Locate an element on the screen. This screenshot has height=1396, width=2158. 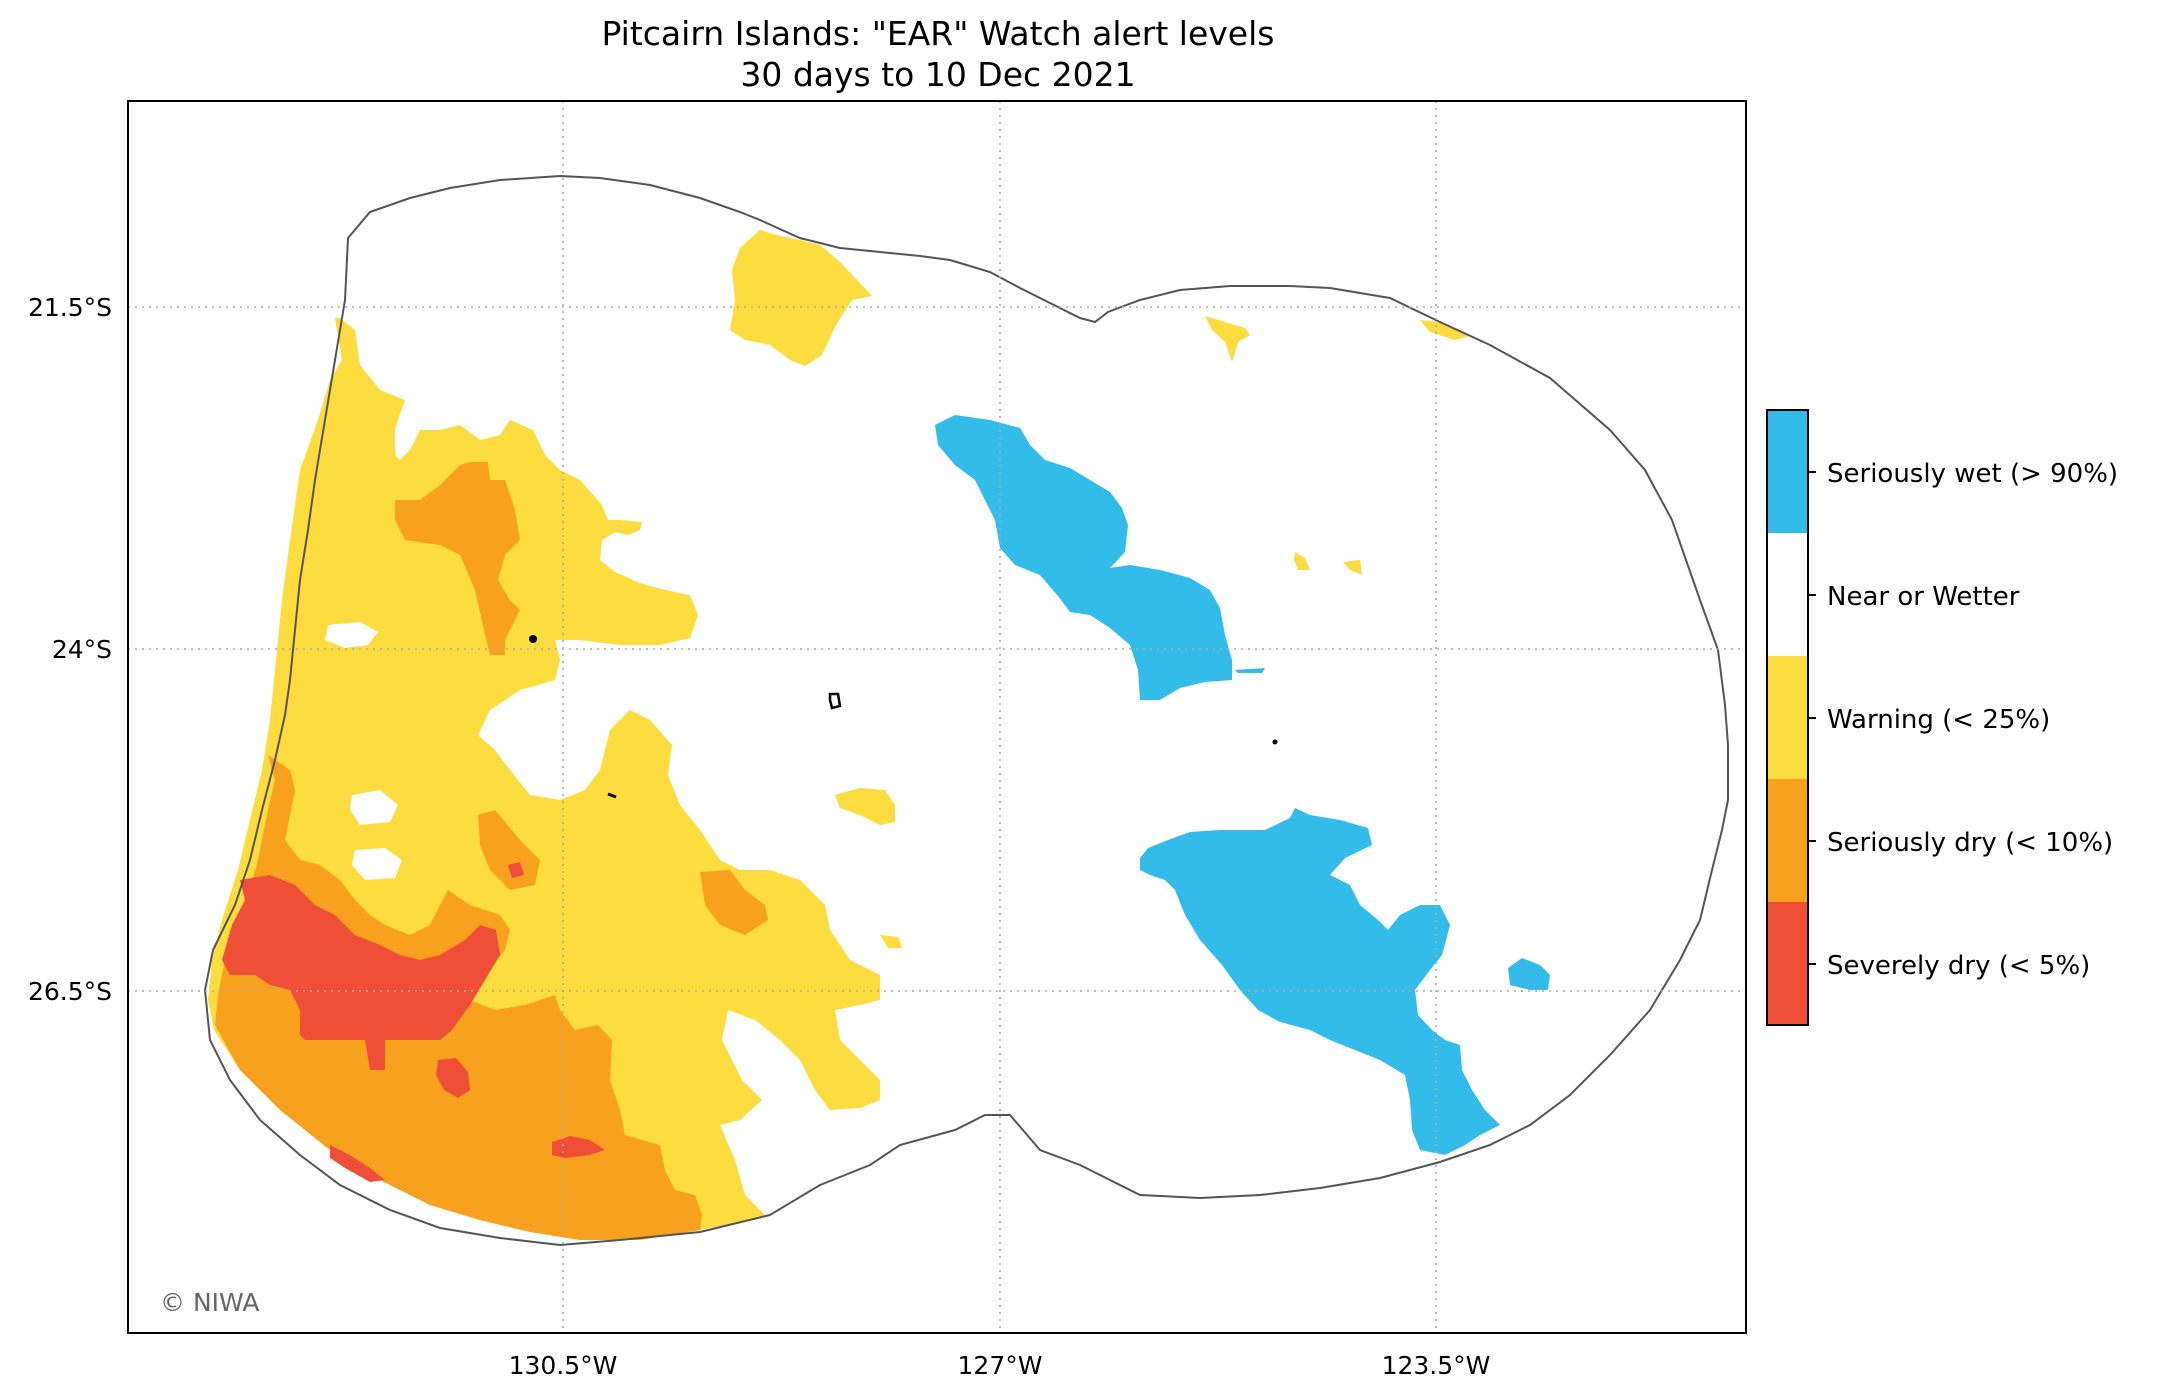
dry-region-east is located at coordinates (734, 902).